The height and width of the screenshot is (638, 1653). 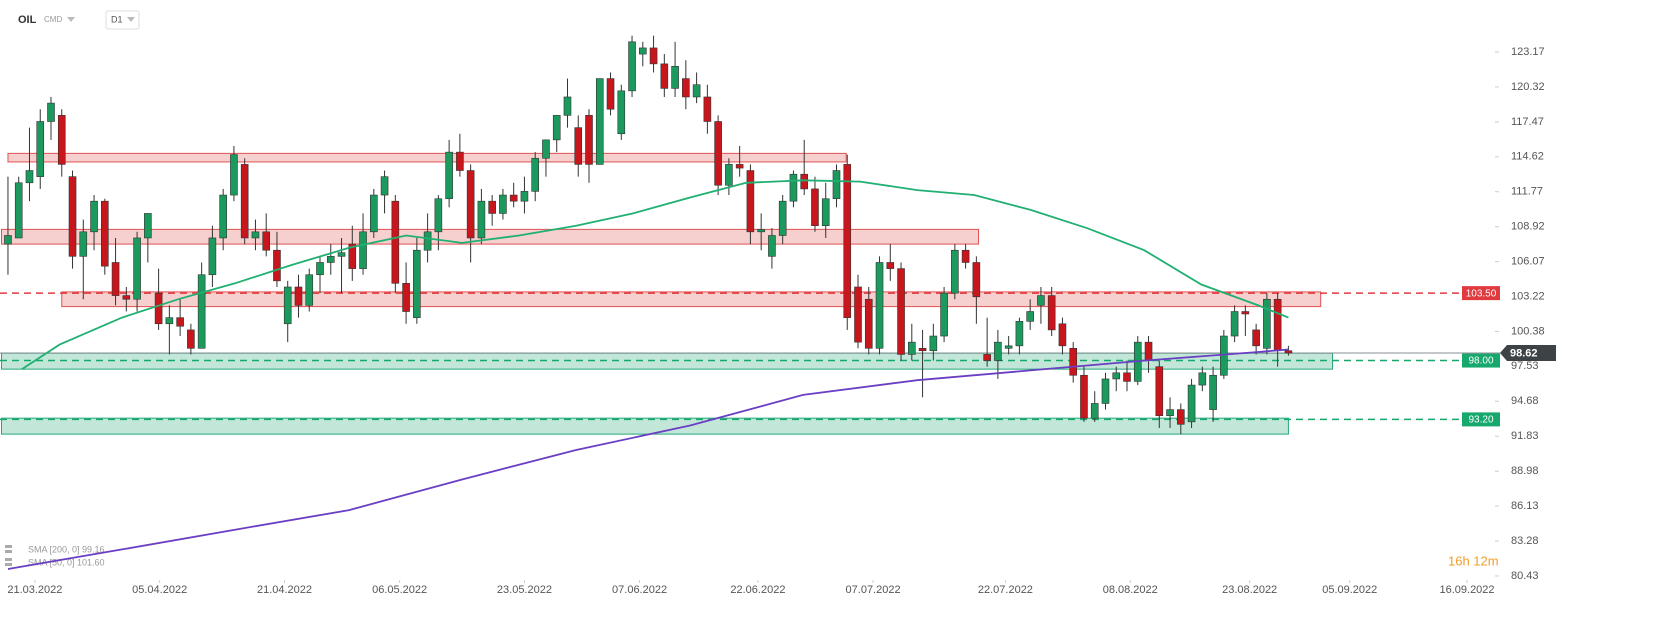 I want to click on y-tick-label: 111.77, so click(x=1527, y=192).